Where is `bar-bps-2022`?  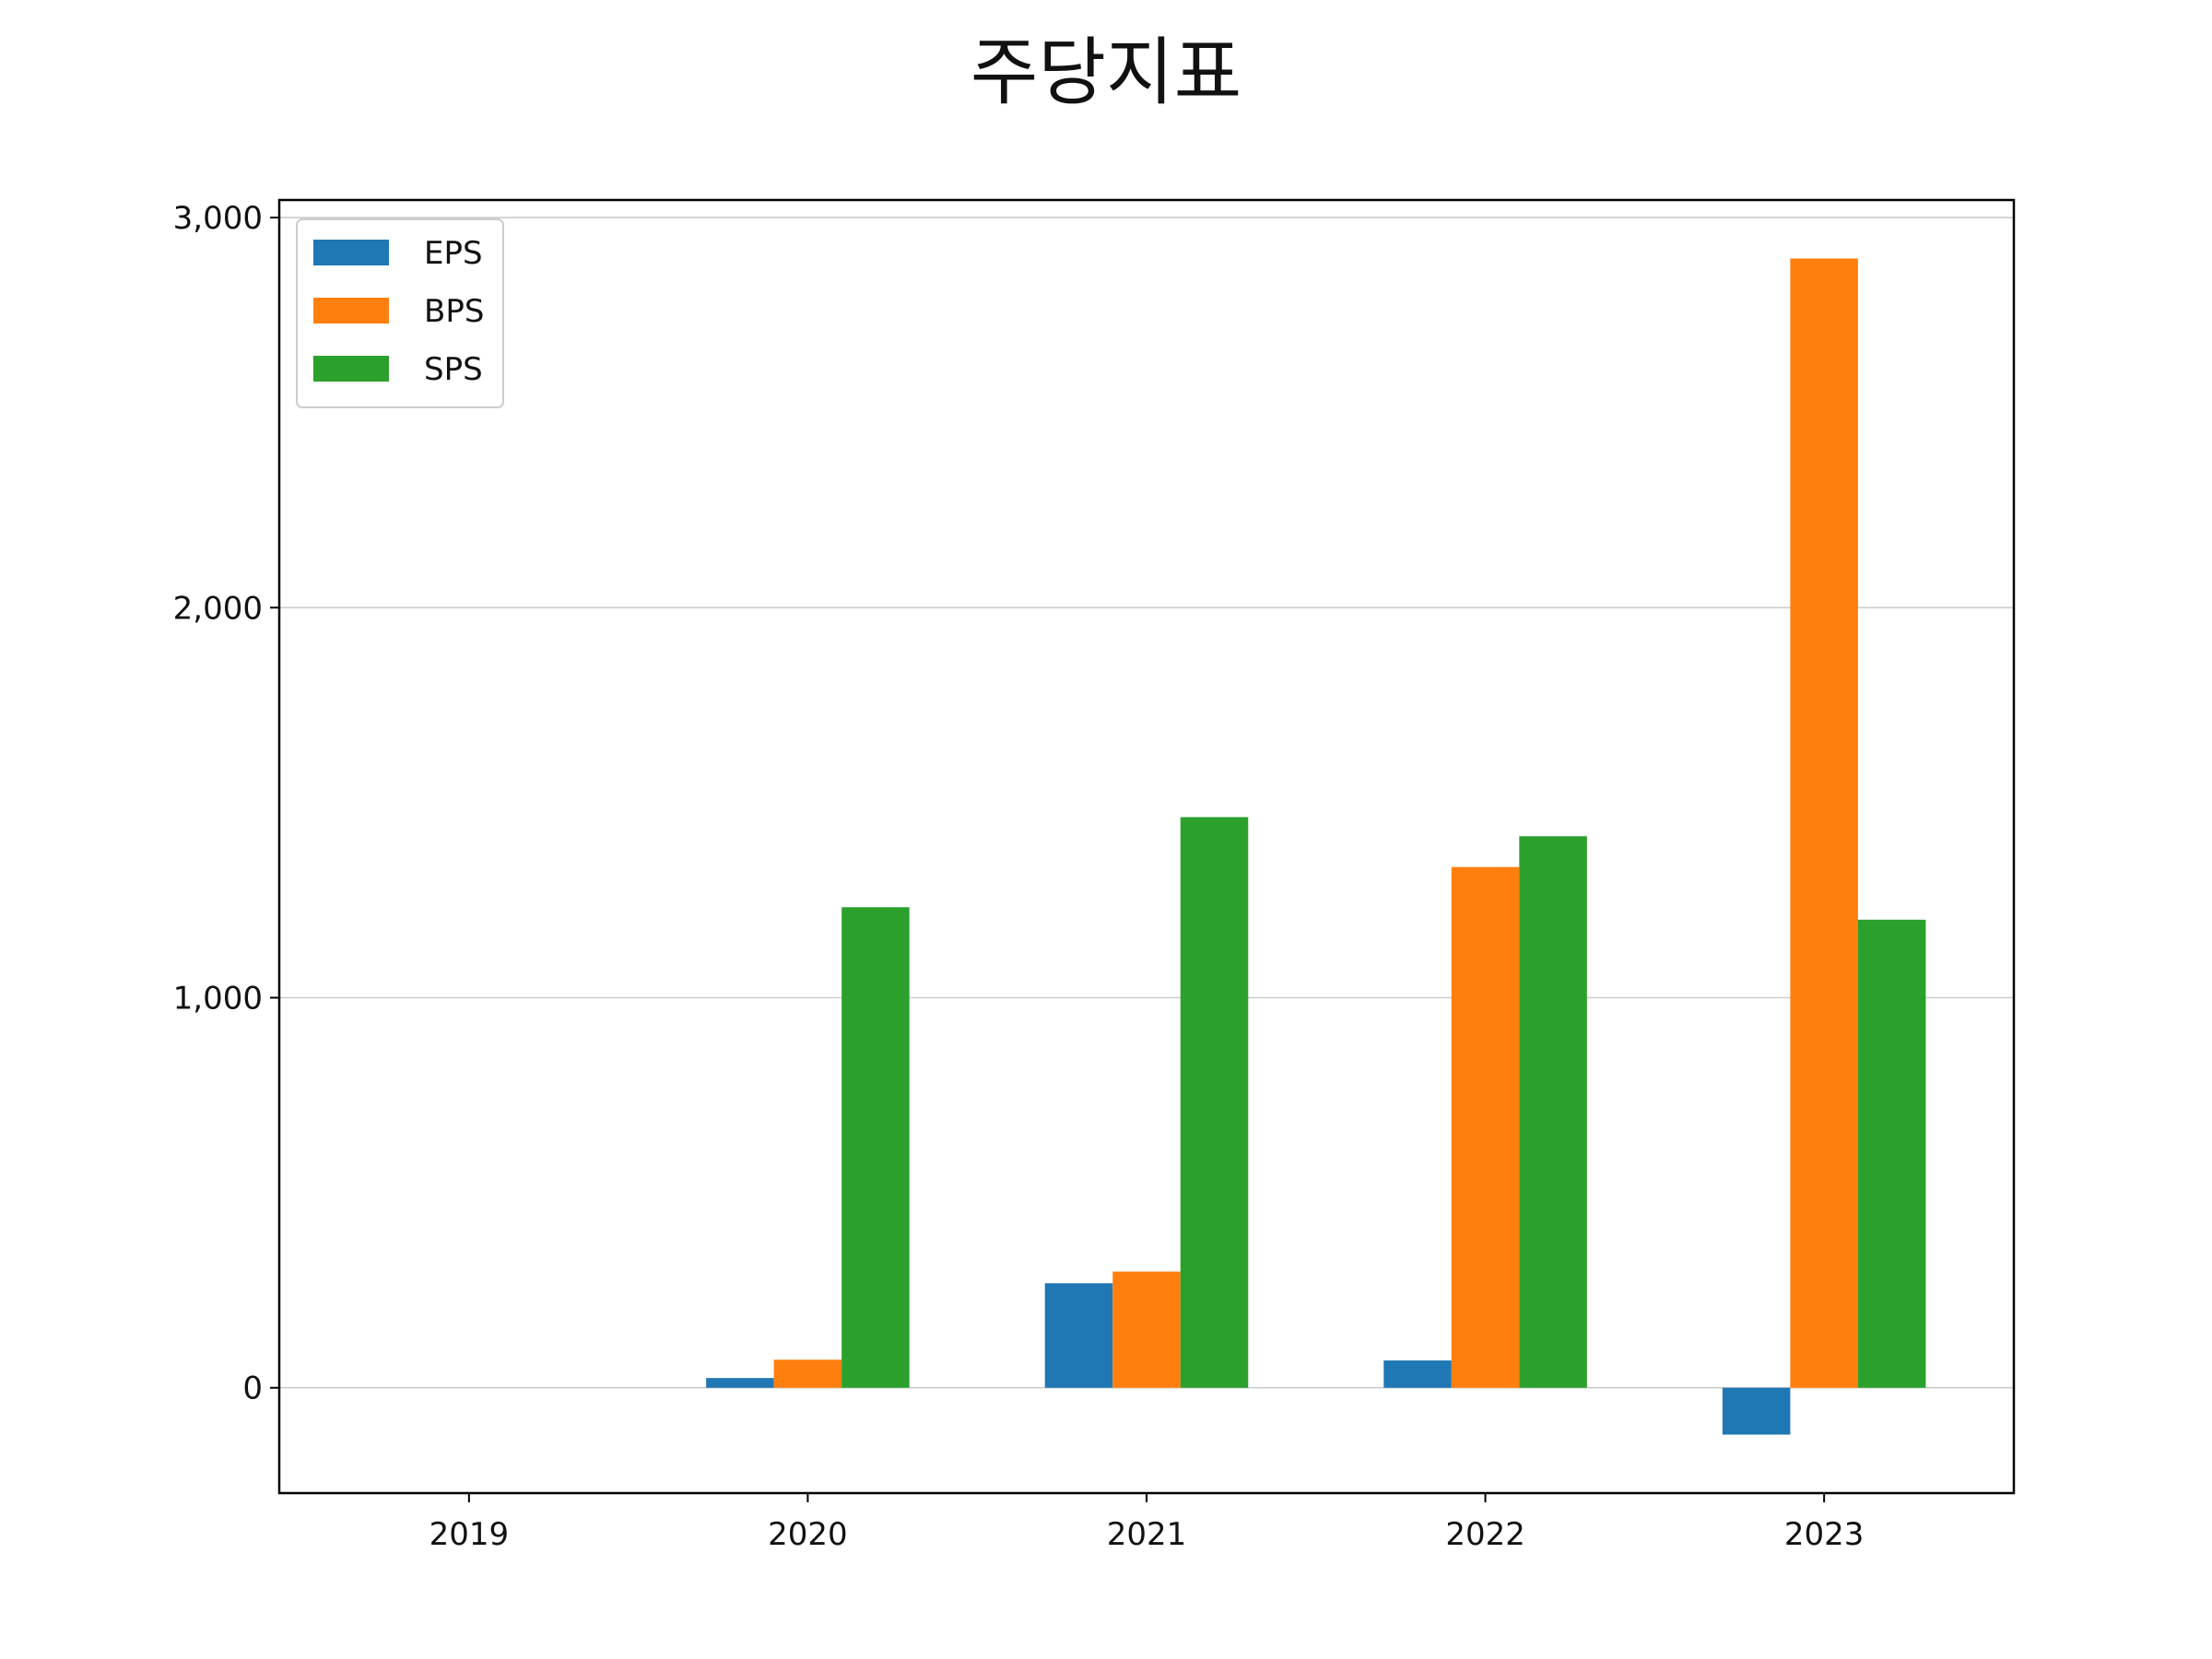 bar-bps-2022 is located at coordinates (1485, 1127).